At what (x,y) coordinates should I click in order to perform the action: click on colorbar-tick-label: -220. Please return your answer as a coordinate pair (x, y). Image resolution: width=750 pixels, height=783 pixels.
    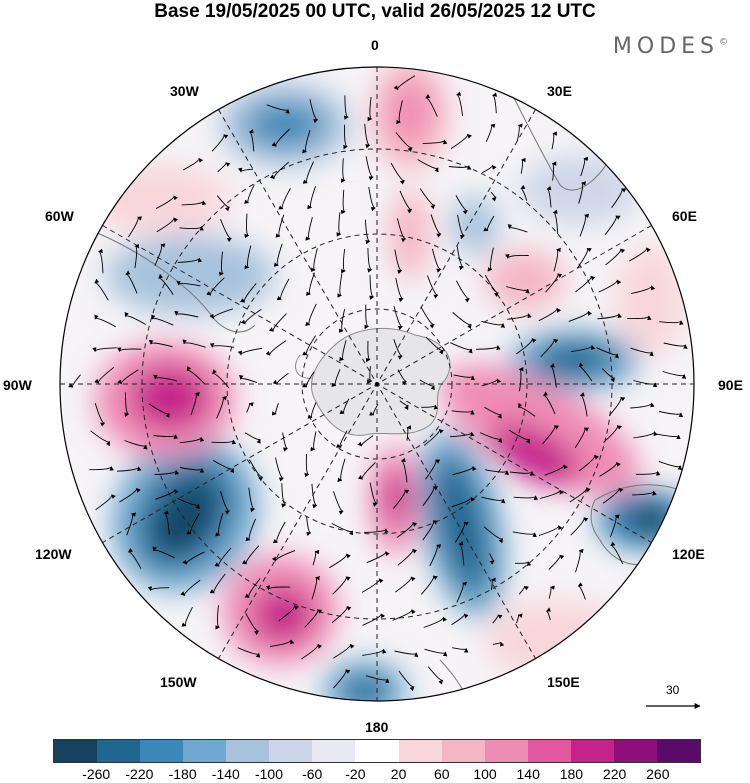
    Looking at the image, I should click on (139, 774).